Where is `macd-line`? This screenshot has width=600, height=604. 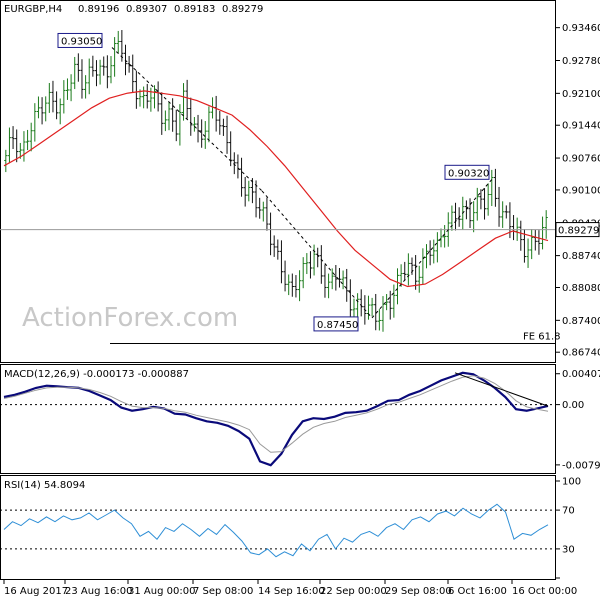
macd-line is located at coordinates (276, 419).